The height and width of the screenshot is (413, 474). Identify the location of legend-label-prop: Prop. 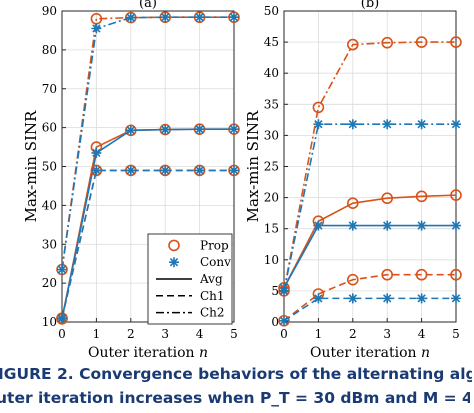
(214, 245).